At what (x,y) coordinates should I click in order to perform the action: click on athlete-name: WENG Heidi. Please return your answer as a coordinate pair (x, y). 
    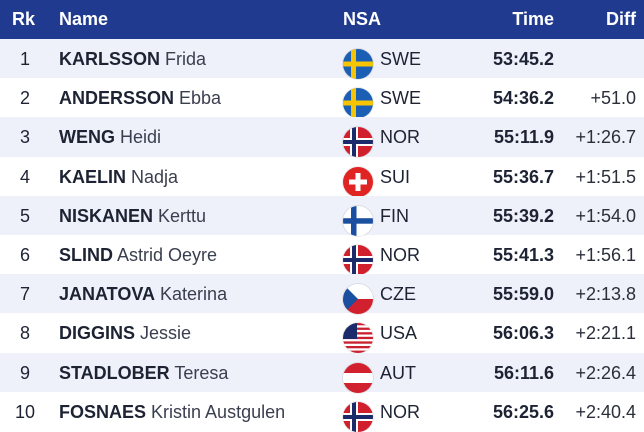
    Looking at the image, I should click on (110, 137).